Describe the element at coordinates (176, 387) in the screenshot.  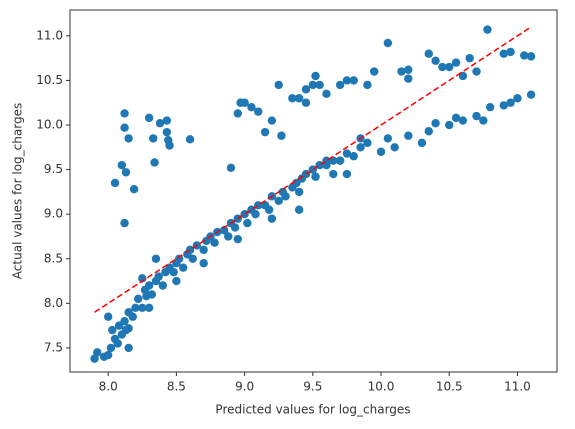
I see `x-tick-label: 8.5` at that location.